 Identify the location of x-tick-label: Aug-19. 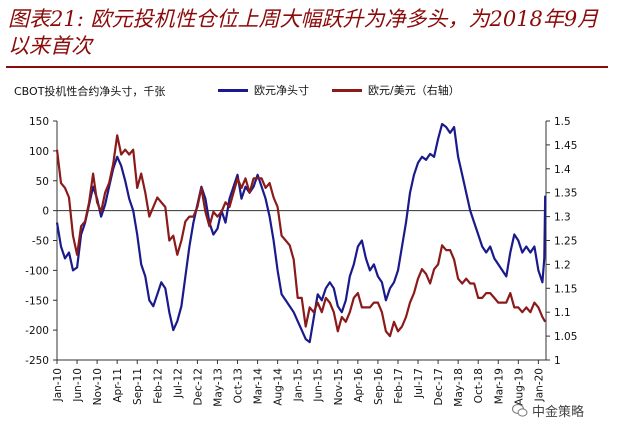
(519, 387).